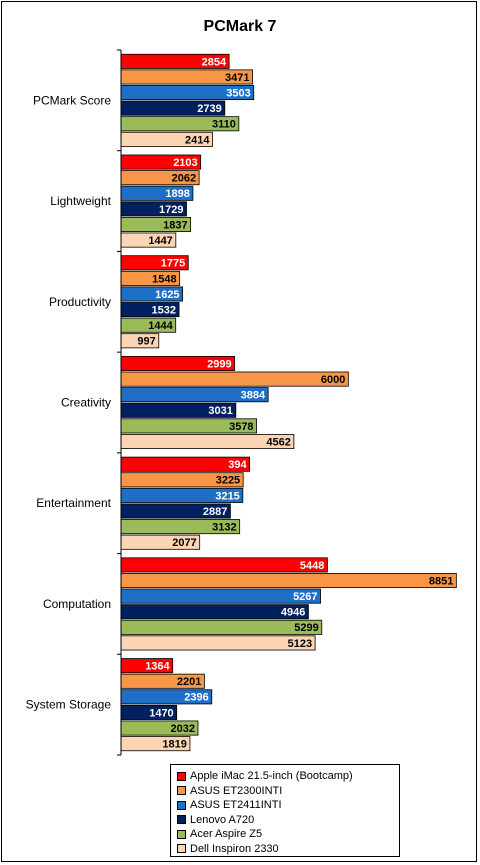 The height and width of the screenshot is (865, 480). What do you see at coordinates (241, 427) in the screenshot?
I see `bar-value-label: 3578` at bounding box center [241, 427].